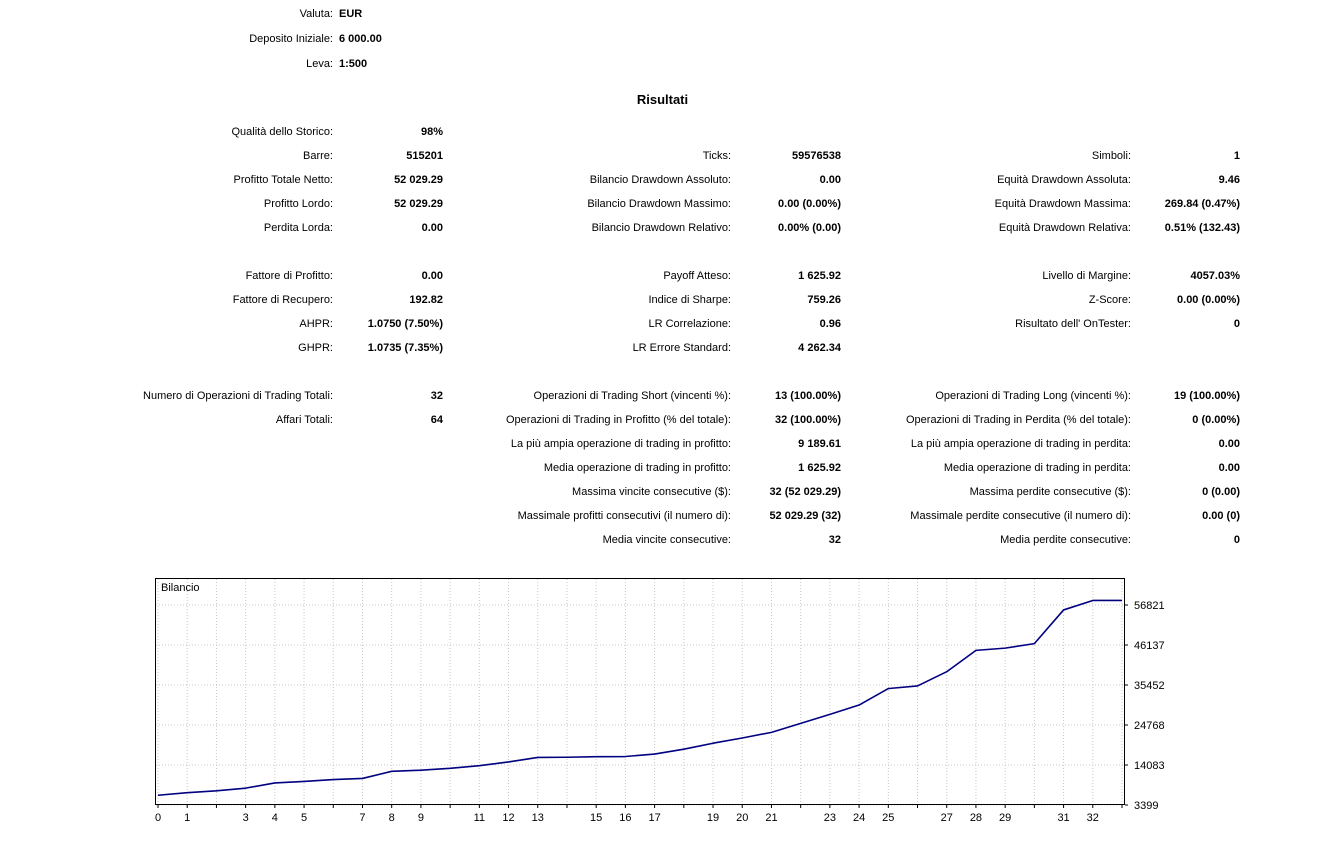 This screenshot has height=847, width=1325. Describe the element at coordinates (246, 818) in the screenshot. I see `x-axis-label: 3` at that location.